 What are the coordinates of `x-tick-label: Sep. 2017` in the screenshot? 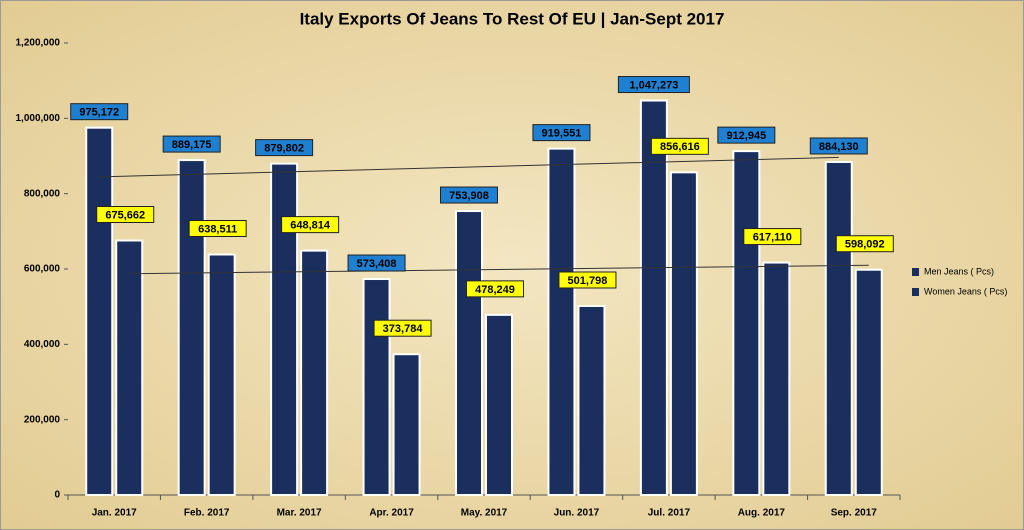 It's located at (854, 513).